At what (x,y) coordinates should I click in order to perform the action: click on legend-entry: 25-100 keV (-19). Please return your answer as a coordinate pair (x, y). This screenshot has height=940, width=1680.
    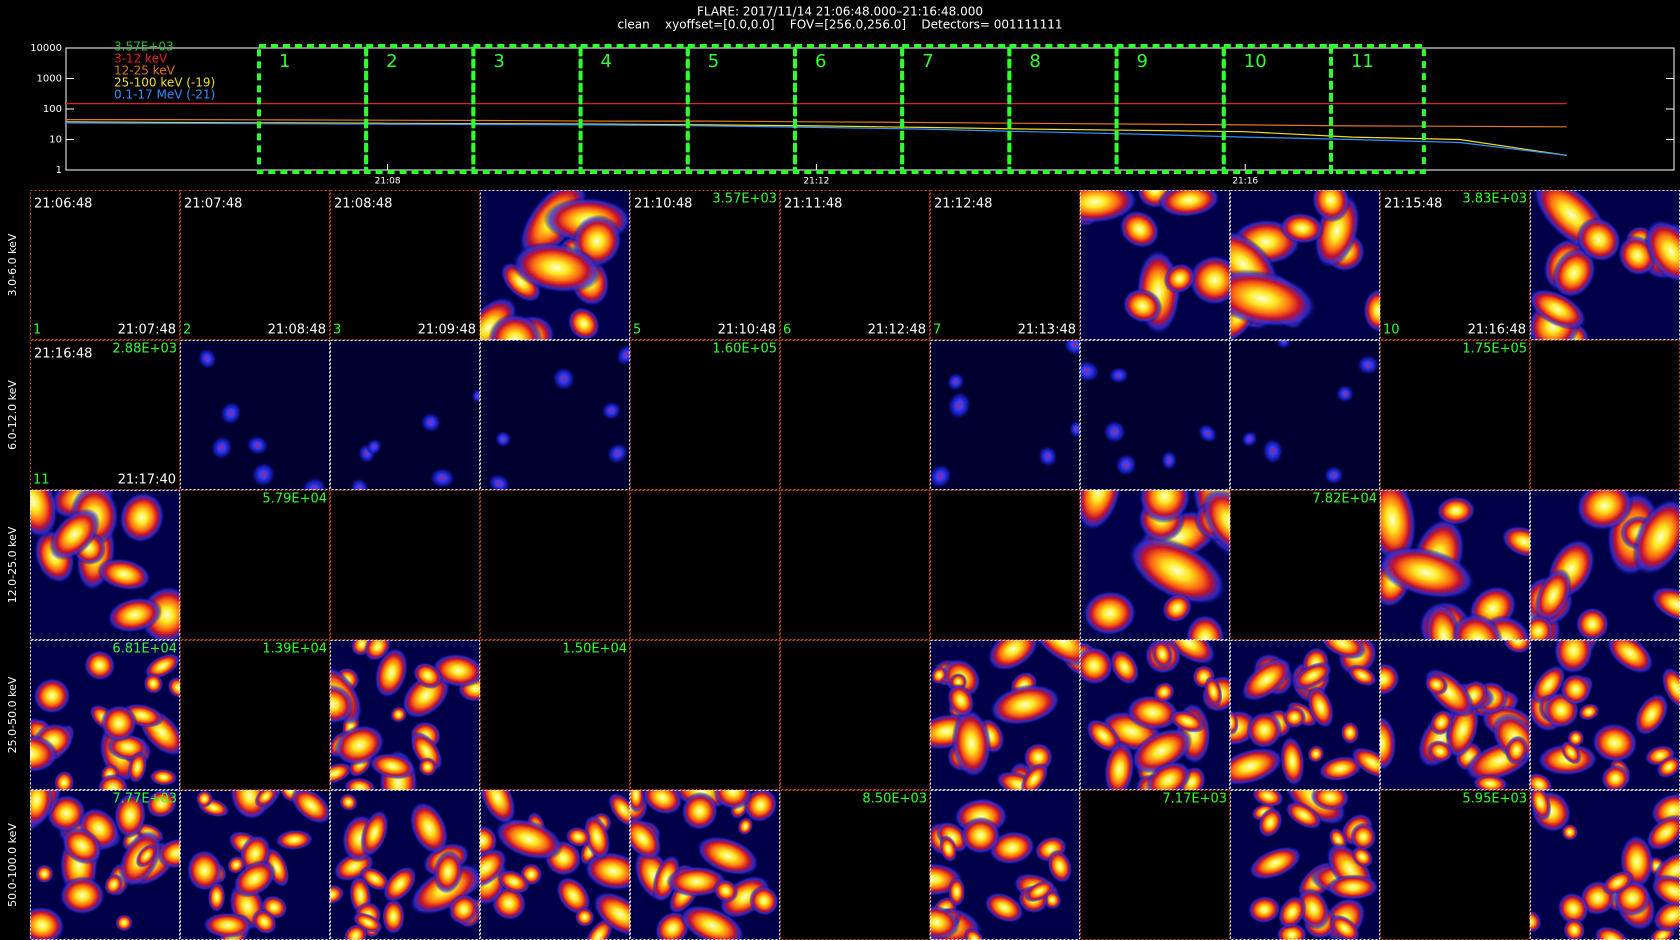
    Looking at the image, I should click on (164, 83).